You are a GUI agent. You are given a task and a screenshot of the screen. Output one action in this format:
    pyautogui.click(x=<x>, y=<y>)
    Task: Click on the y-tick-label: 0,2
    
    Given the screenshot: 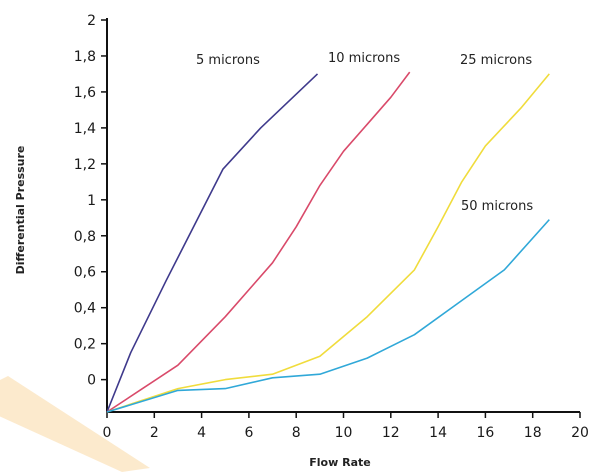 What is the action you would take?
    pyautogui.click(x=85, y=345)
    